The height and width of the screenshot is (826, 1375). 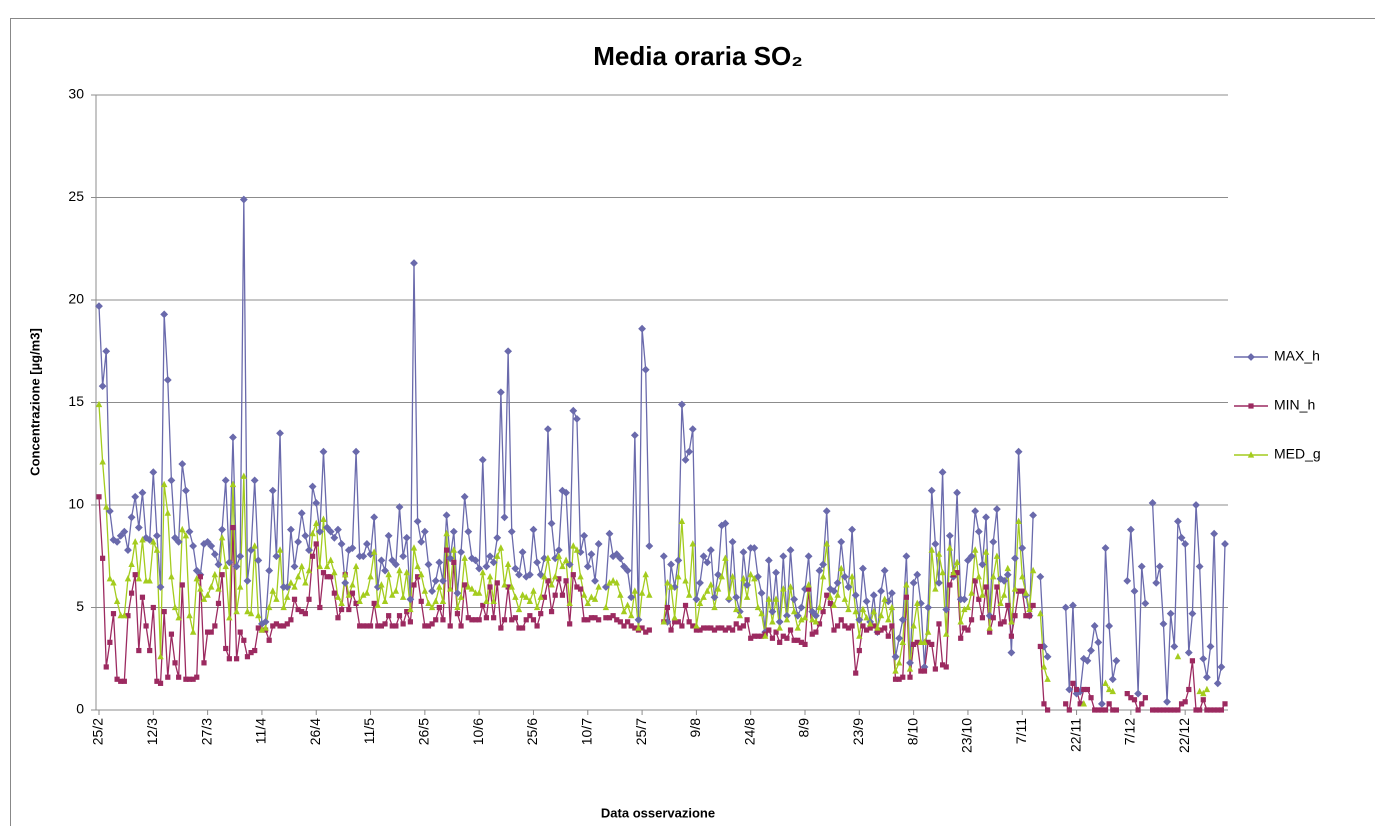 What do you see at coordinates (369, 731) in the screenshot?
I see `x-tick-label: 11/5` at bounding box center [369, 731].